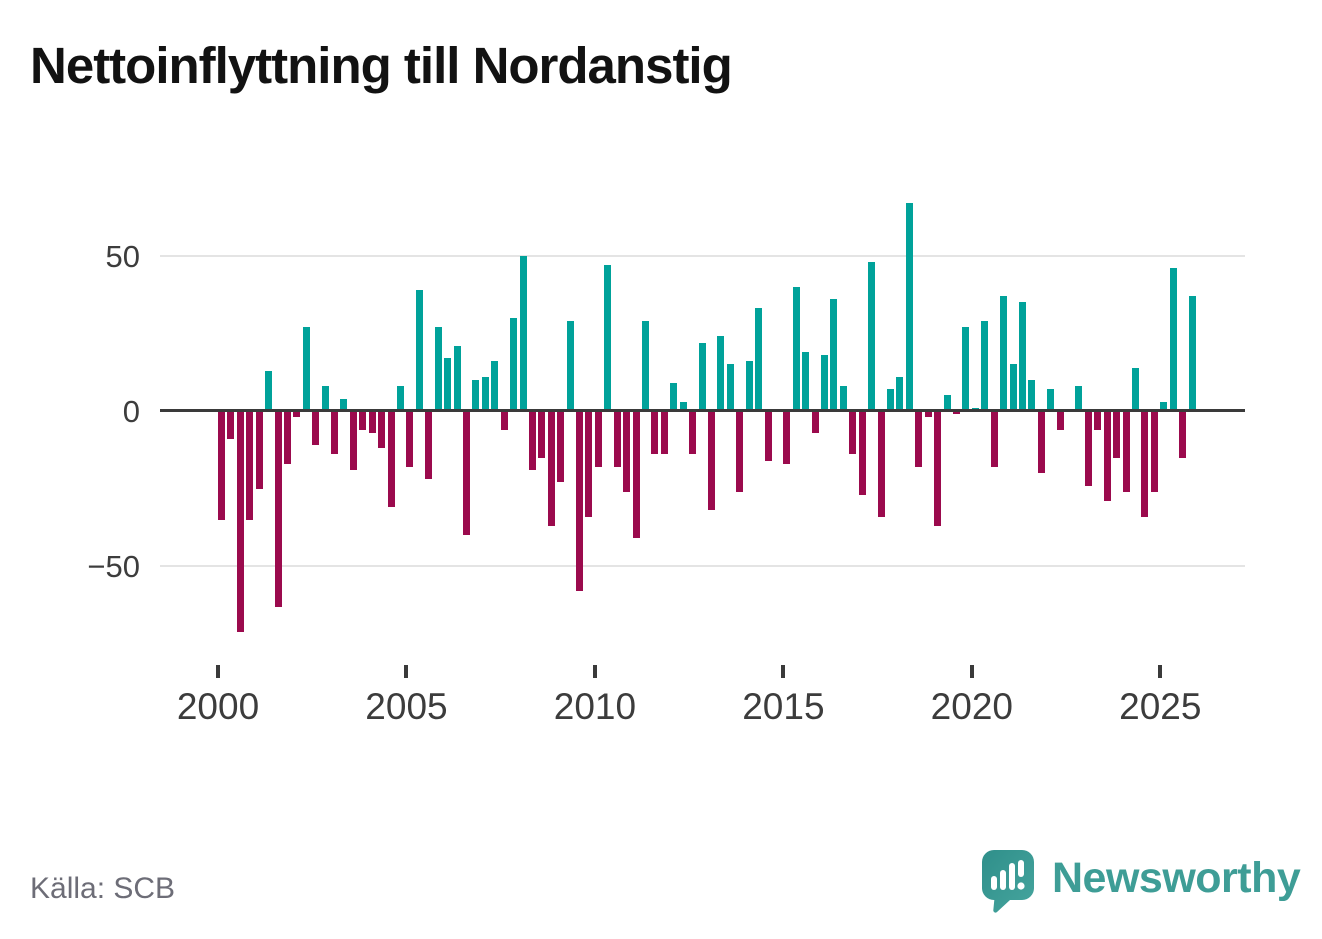 The image size is (1322, 939). I want to click on source-label: Källa: SCB, so click(103, 888).